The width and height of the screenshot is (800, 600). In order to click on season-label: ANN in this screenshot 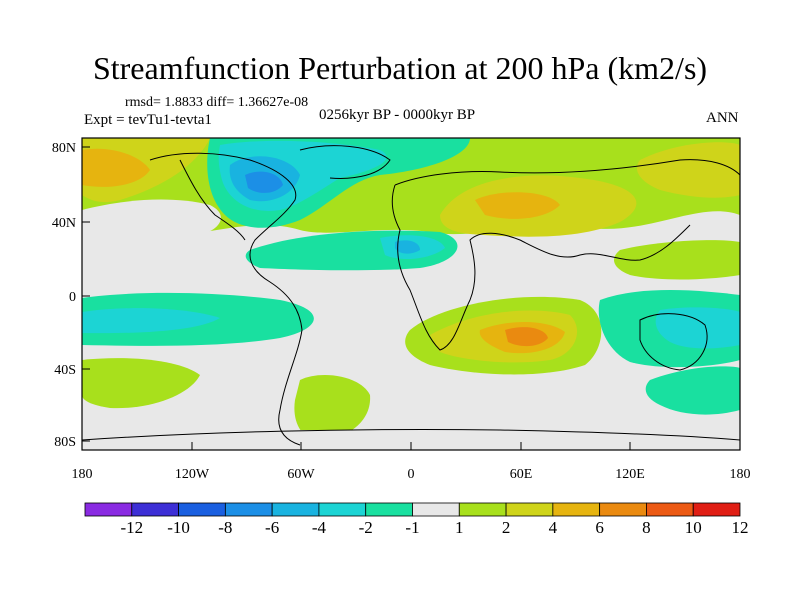, I will do `click(722, 118)`.